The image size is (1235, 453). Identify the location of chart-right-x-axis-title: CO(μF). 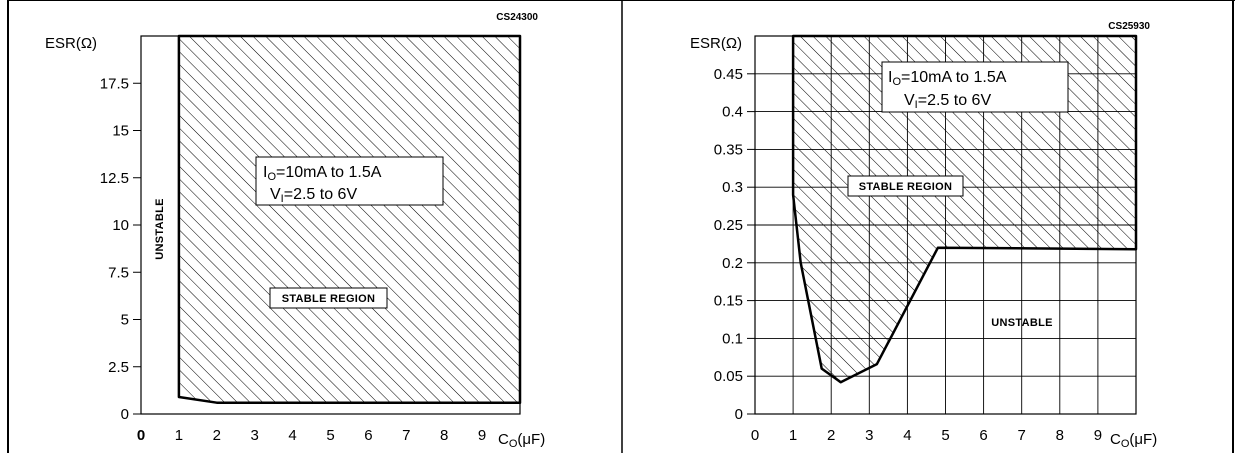
(1133, 440).